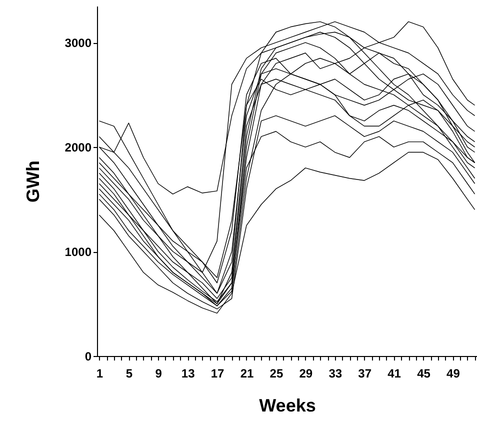  Describe the element at coordinates (129, 373) in the screenshot. I see `x-tick-label: 5` at that location.